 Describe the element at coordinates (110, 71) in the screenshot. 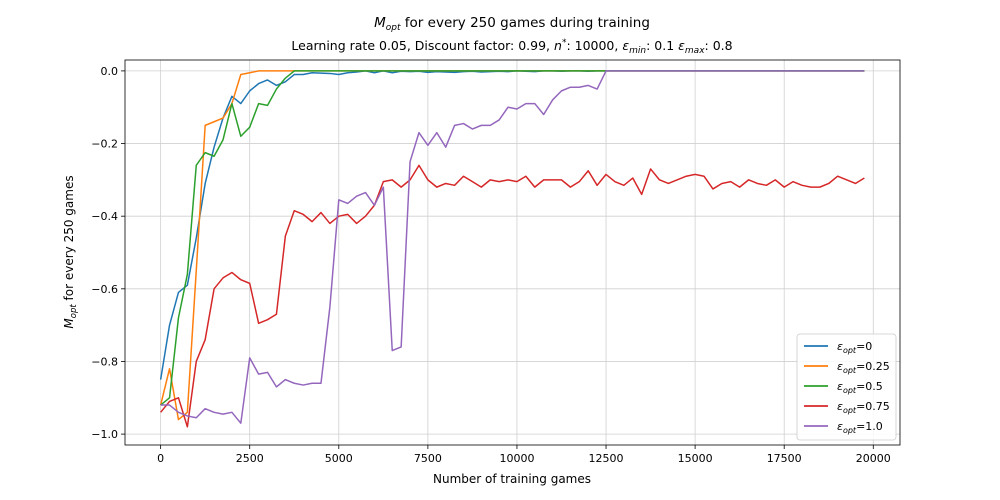

I see `y-tick-label: 0.0` at that location.